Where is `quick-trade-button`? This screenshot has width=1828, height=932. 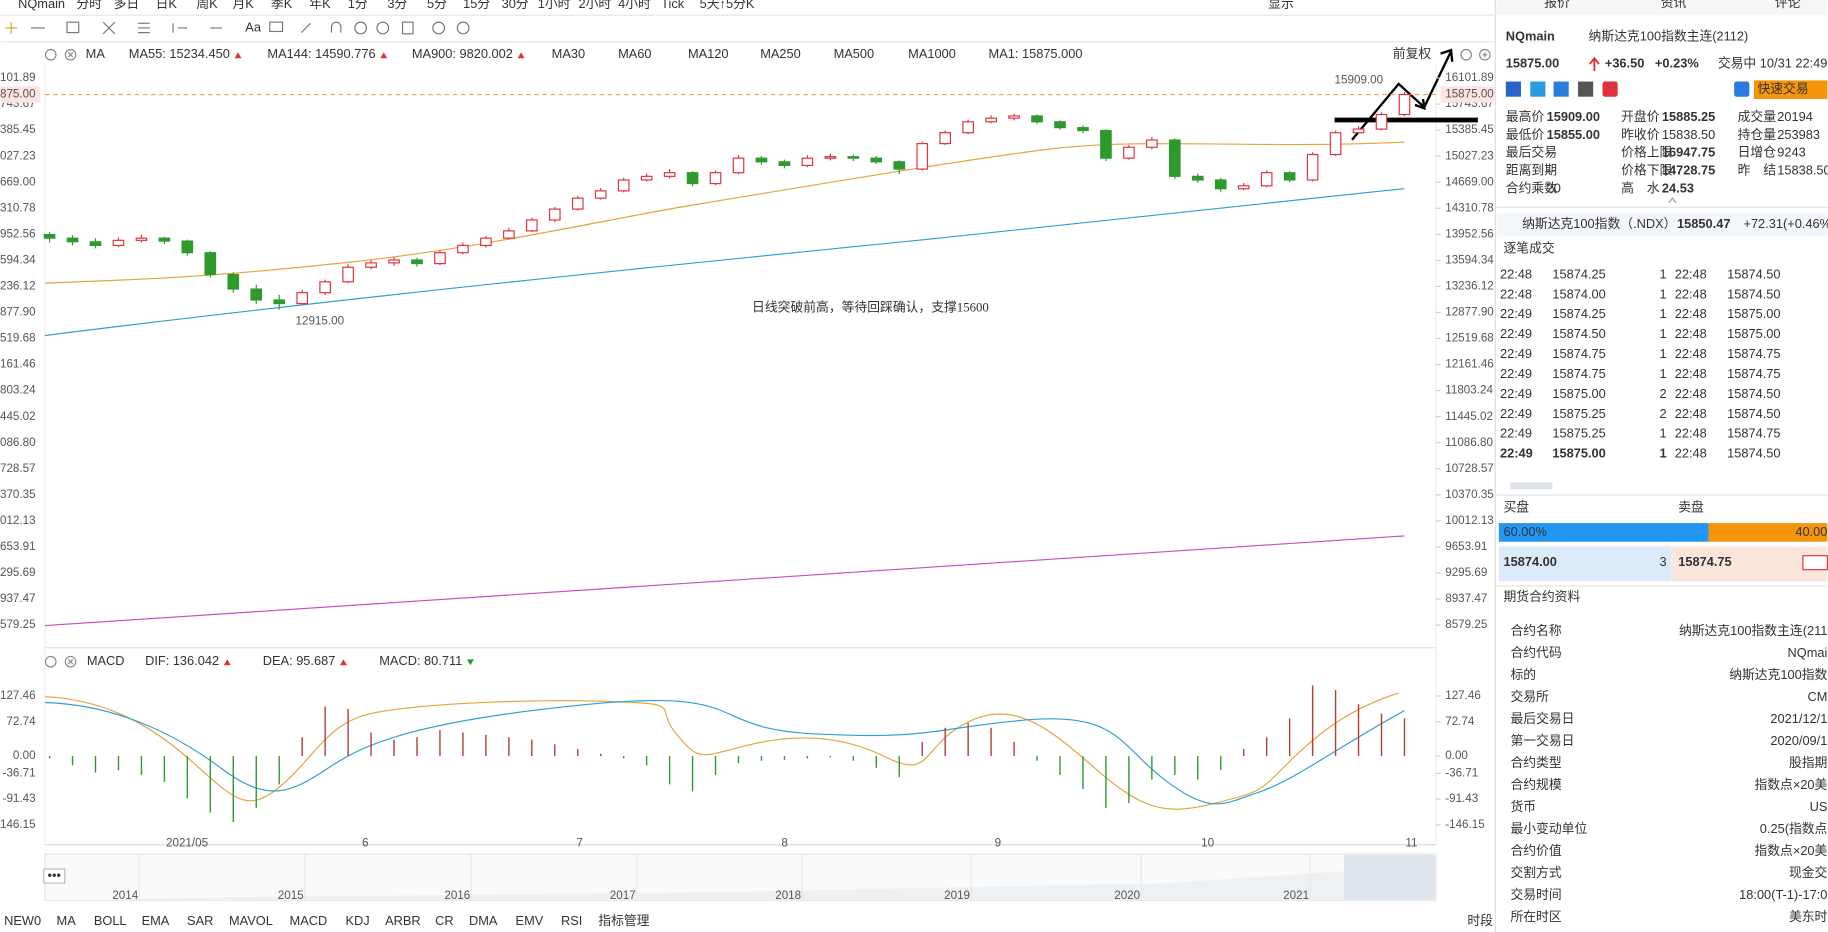 quick-trade-button is located at coordinates (1790, 90).